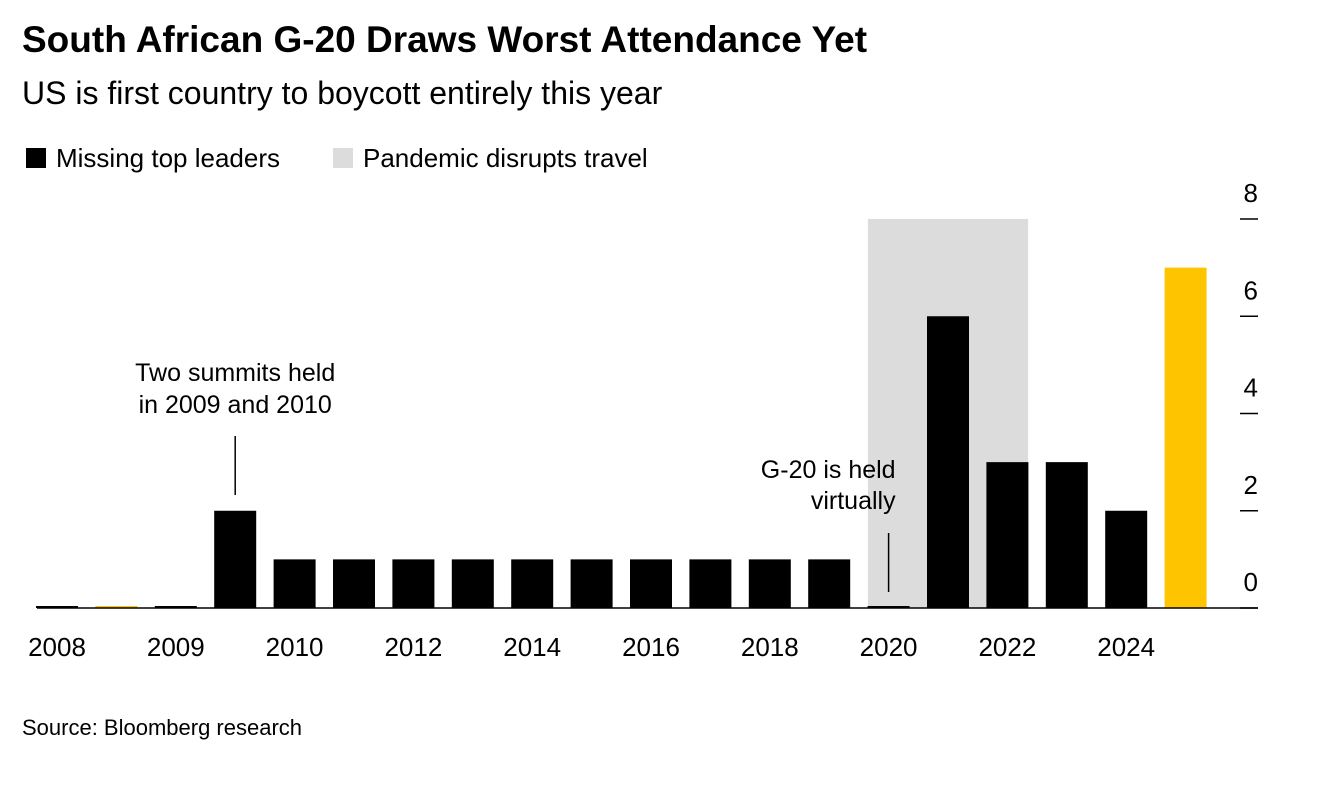 Image resolution: width=1324 pixels, height=795 pixels. What do you see at coordinates (1251, 290) in the screenshot?
I see `y-tick-label: 6` at bounding box center [1251, 290].